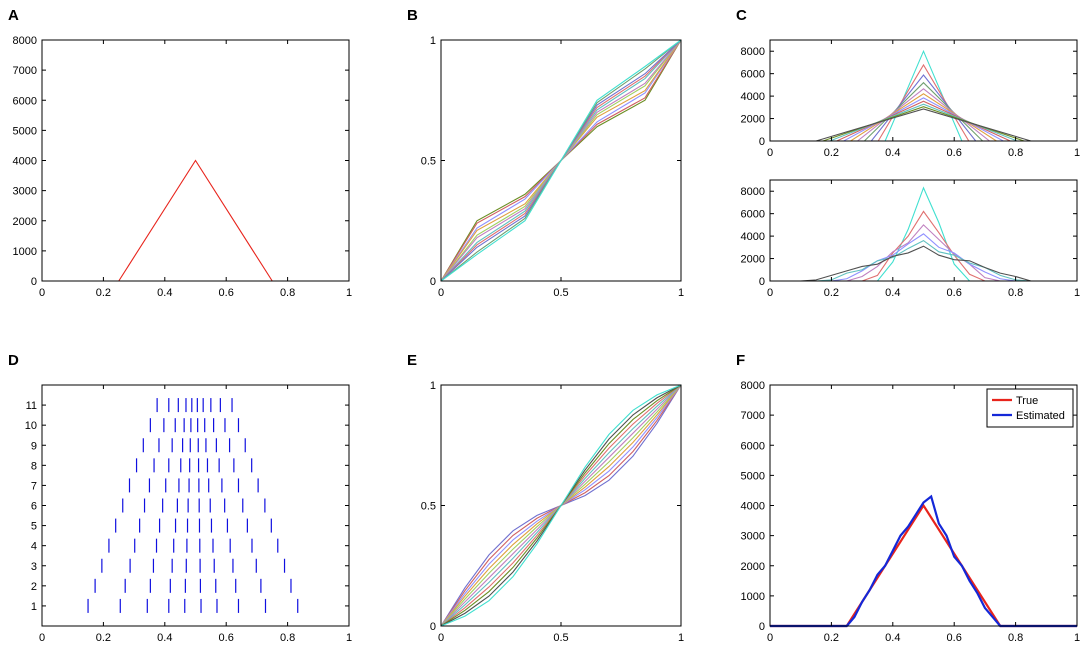 The image size is (1084, 649). Describe the element at coordinates (1027, 401) in the screenshot. I see `legend-label: True` at that location.